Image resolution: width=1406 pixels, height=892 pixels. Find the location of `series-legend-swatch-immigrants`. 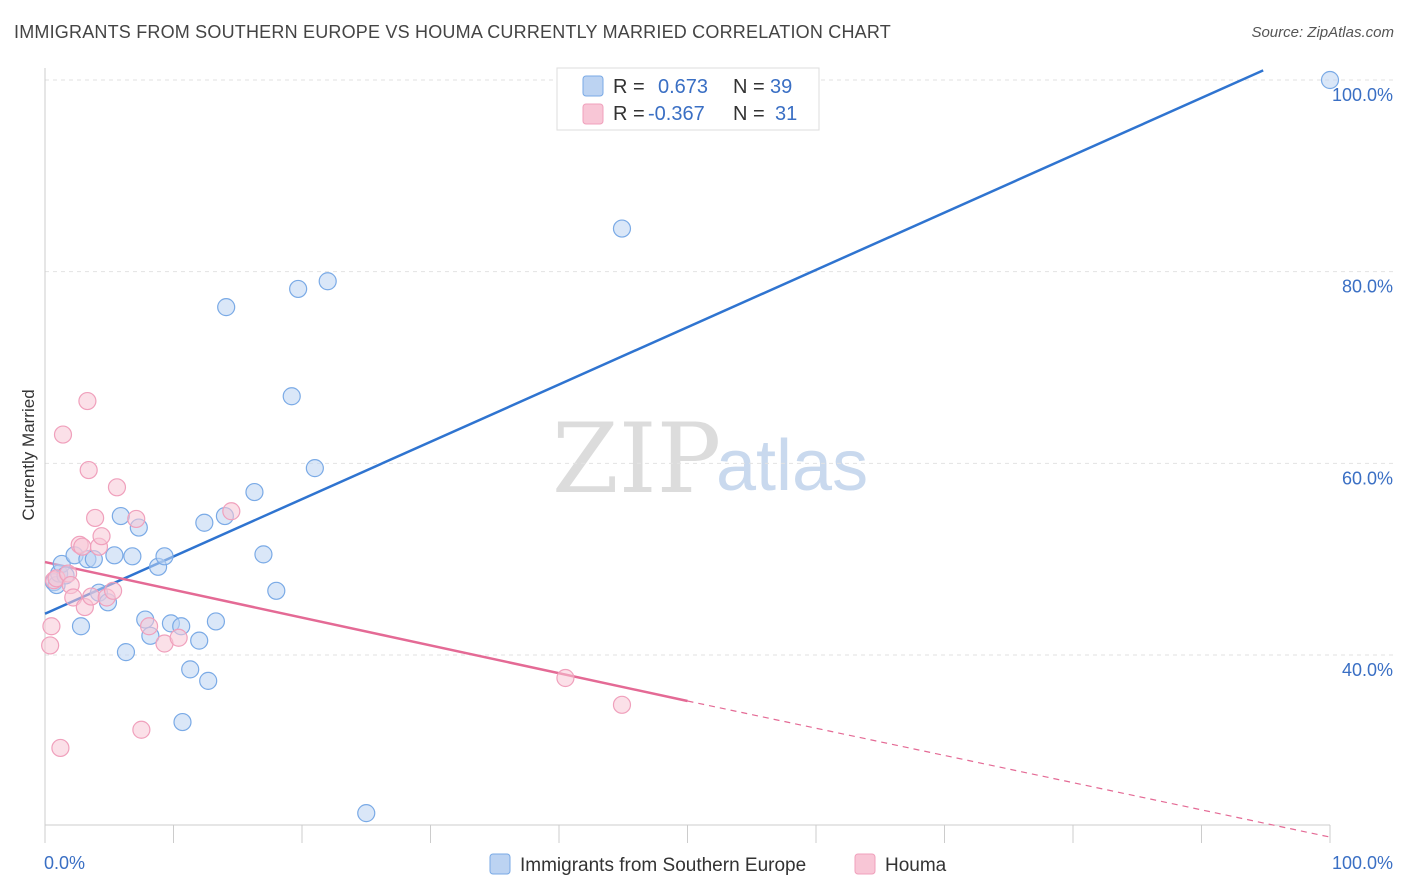

series-legend-swatch-immigrants is located at coordinates (500, 864).